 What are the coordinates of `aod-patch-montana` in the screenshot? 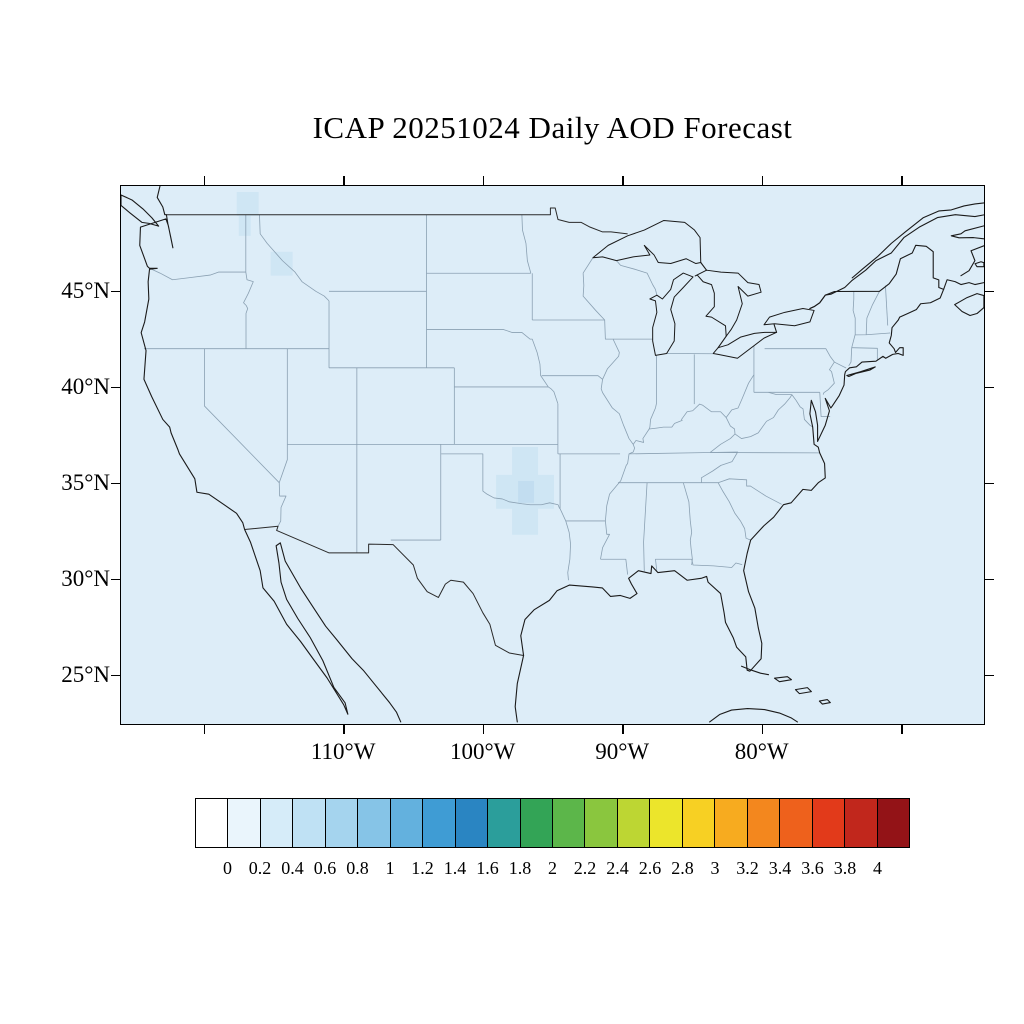 It's located at (281, 263).